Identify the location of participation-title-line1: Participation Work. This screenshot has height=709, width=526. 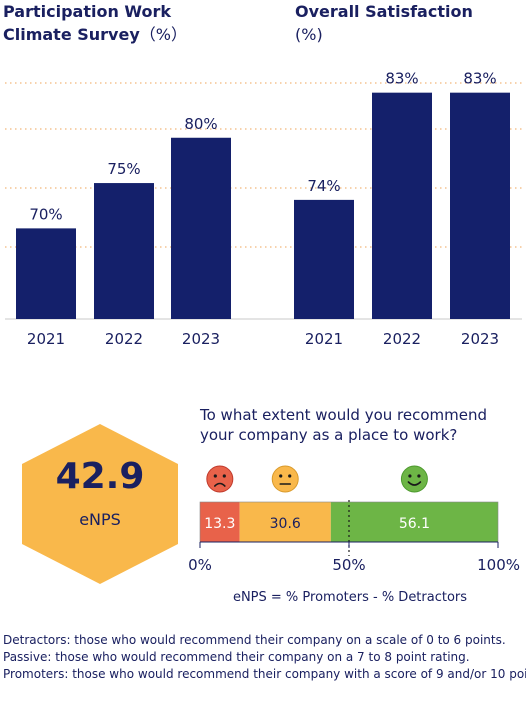
(87, 11).